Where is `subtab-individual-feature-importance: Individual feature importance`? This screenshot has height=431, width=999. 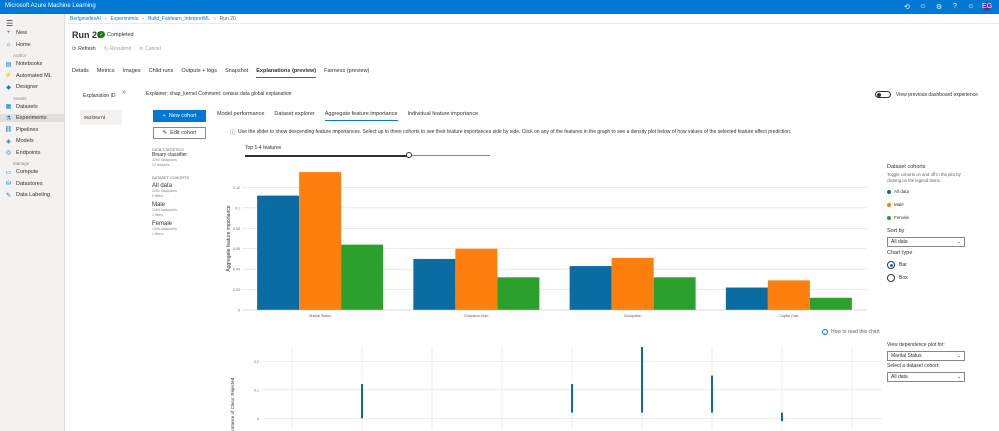 subtab-individual-feature-importance: Individual feature importance is located at coordinates (443, 114).